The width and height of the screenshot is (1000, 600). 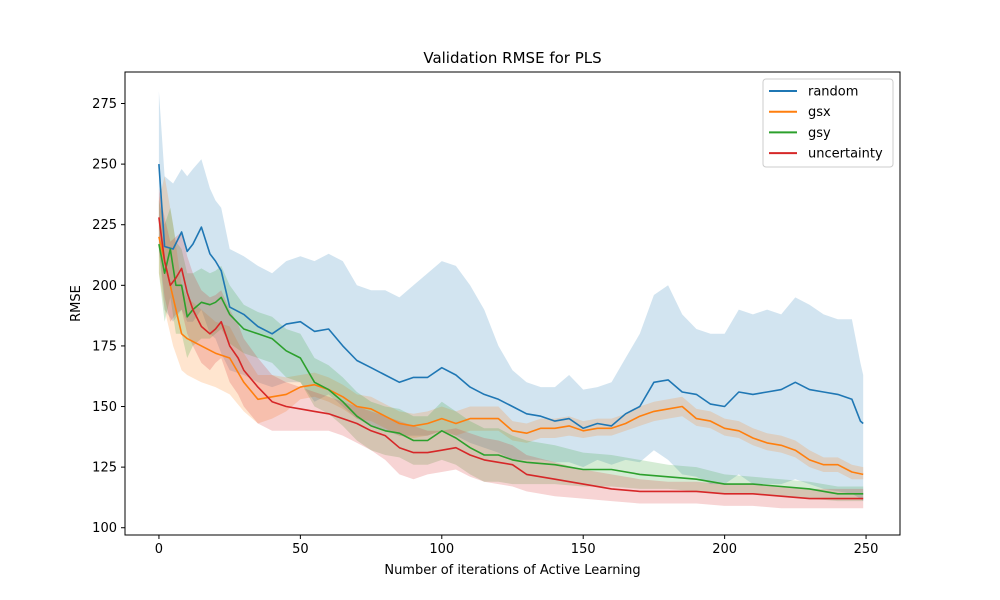 I want to click on y-tick-label: 125, so click(x=104, y=468).